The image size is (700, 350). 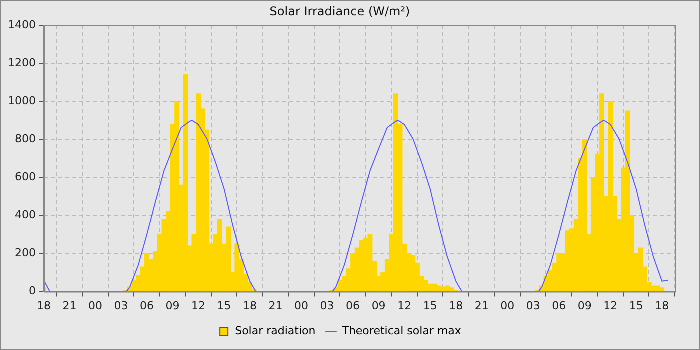 What do you see at coordinates (401, 331) in the screenshot?
I see `legend-label: Theoretical solar max` at bounding box center [401, 331].